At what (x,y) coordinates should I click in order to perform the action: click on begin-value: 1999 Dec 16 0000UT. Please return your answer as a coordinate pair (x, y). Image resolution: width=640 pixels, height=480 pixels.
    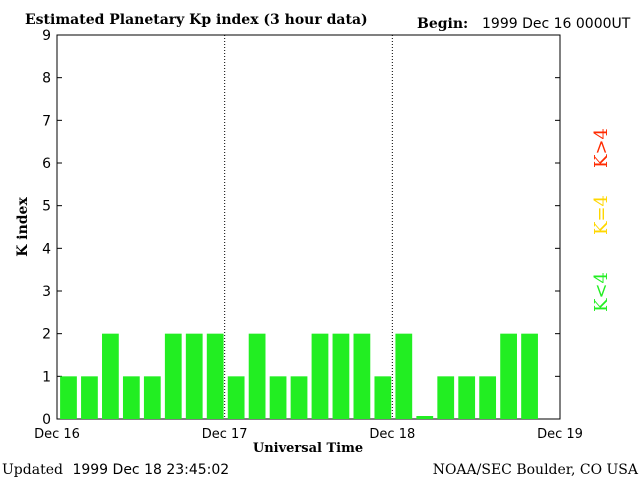
    Looking at the image, I should click on (556, 24).